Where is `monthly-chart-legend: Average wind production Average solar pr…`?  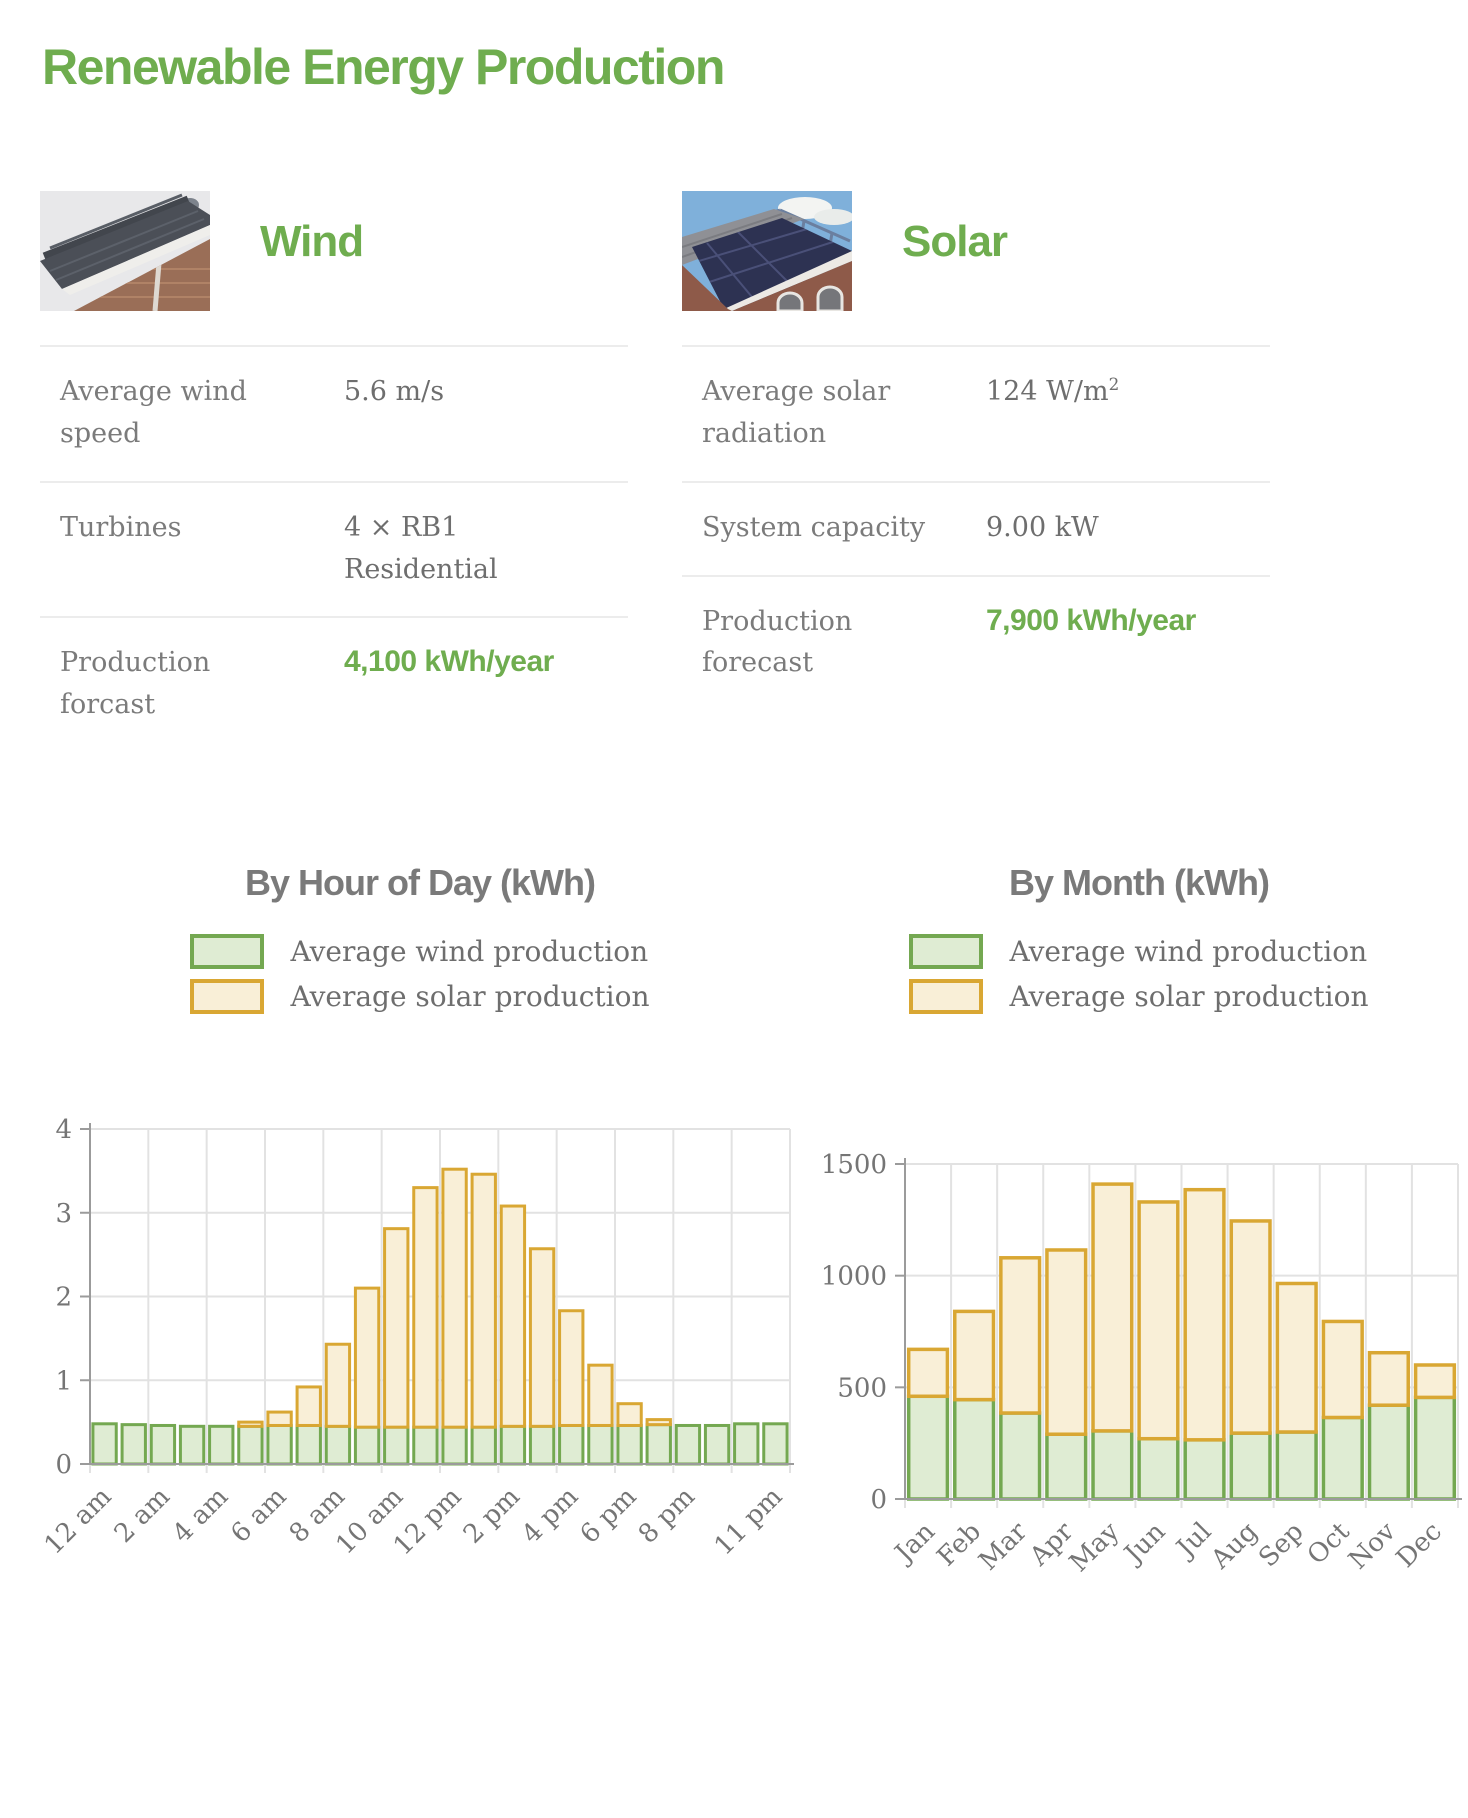 monthly-chart-legend: Average wind production Average solar pr… is located at coordinates (1139, 974).